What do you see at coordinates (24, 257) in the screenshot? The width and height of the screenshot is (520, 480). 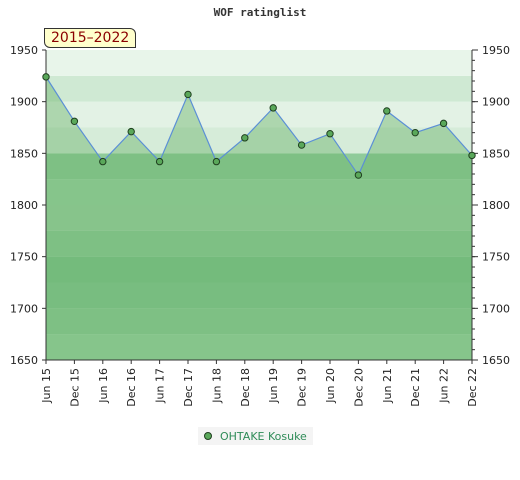 I see `y-tick-label-left: 1750` at bounding box center [24, 257].